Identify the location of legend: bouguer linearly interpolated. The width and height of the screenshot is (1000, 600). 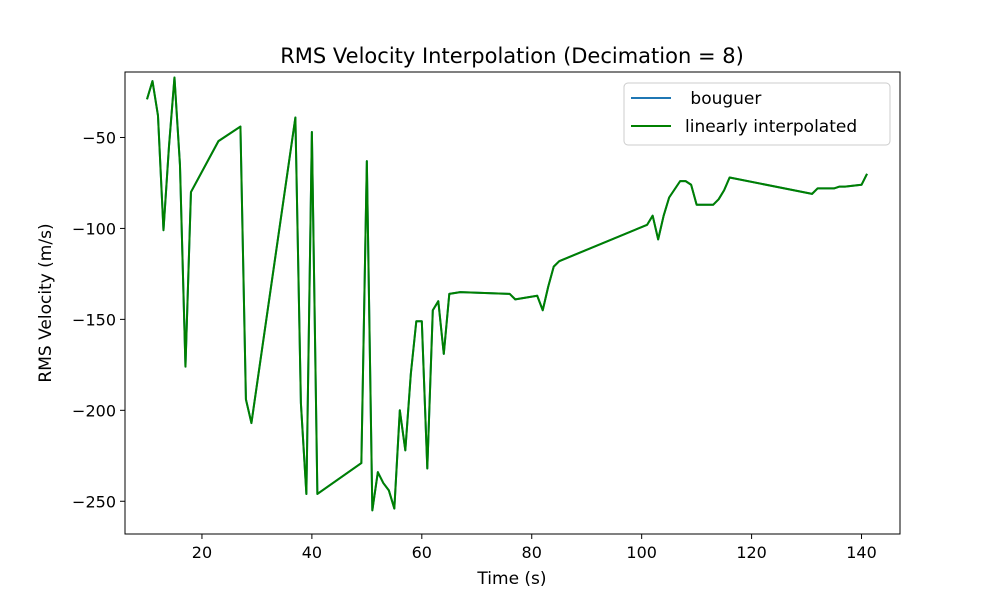
(757, 114).